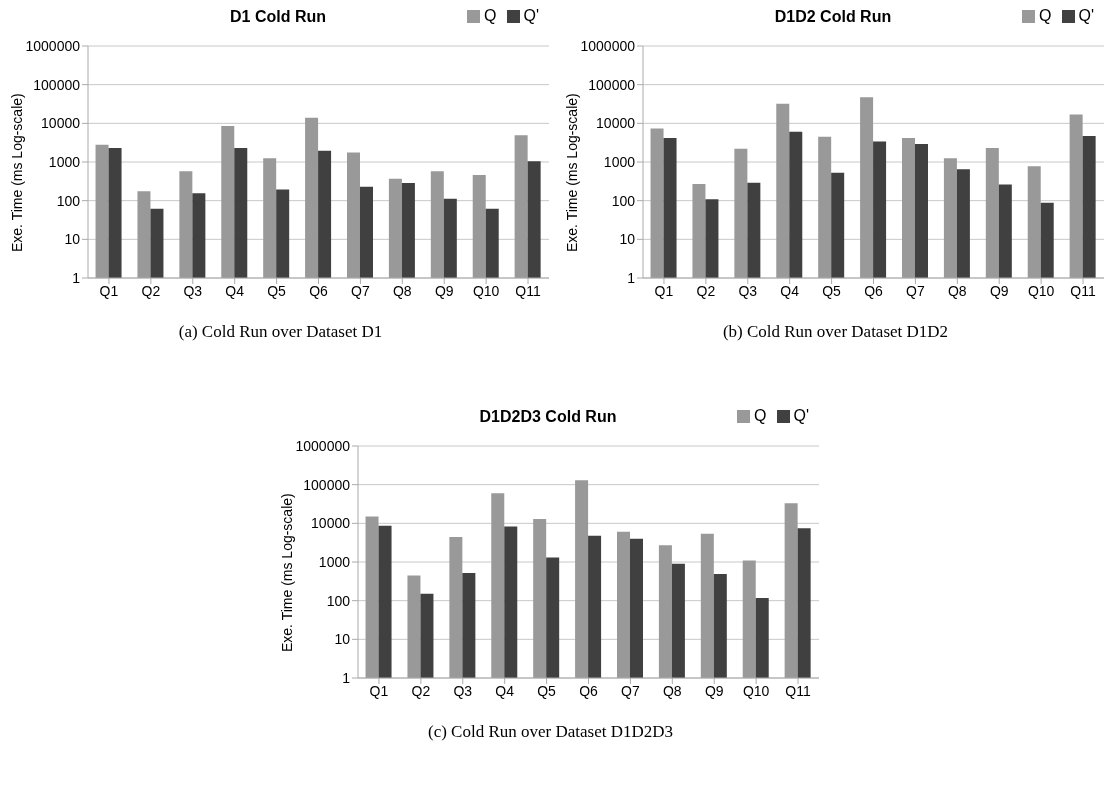 This screenshot has width=1117, height=805. I want to click on text: (a) Cold Run over Dataset D1, so click(280, 332).